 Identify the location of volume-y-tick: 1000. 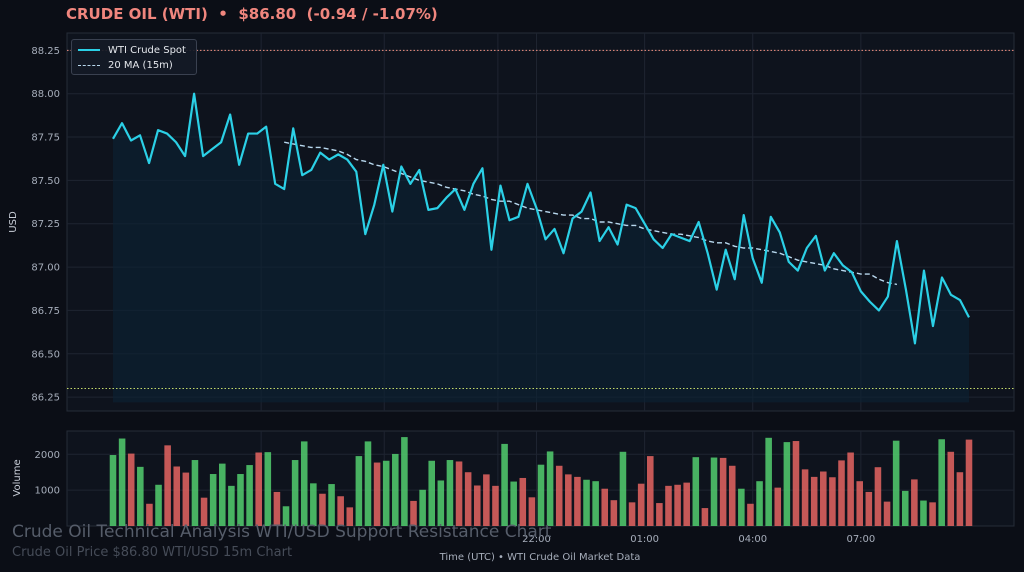
(47, 491).